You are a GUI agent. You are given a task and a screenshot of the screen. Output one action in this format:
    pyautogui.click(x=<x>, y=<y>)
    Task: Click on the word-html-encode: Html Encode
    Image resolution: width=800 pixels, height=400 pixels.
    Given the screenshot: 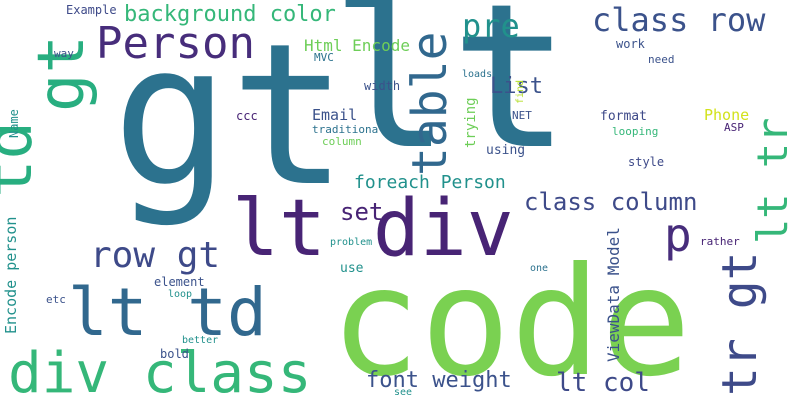 What is the action you would take?
    pyautogui.click(x=357, y=45)
    